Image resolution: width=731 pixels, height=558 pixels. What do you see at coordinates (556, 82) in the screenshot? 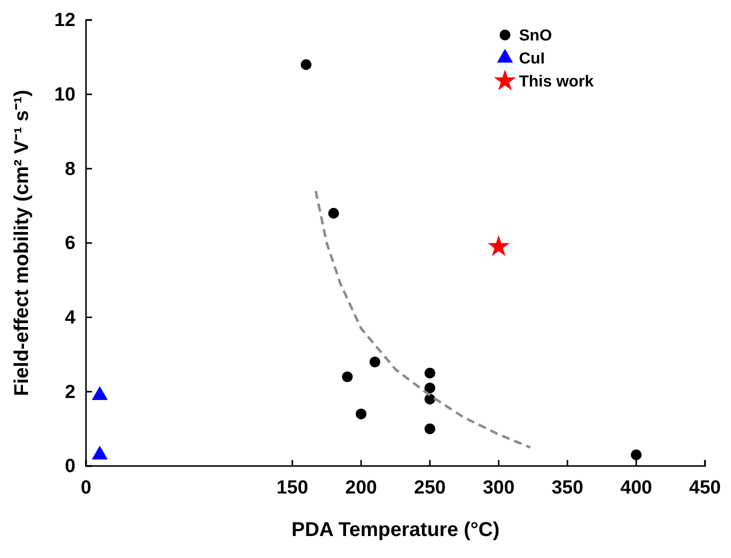
I see `legend-label: This work` at bounding box center [556, 82].